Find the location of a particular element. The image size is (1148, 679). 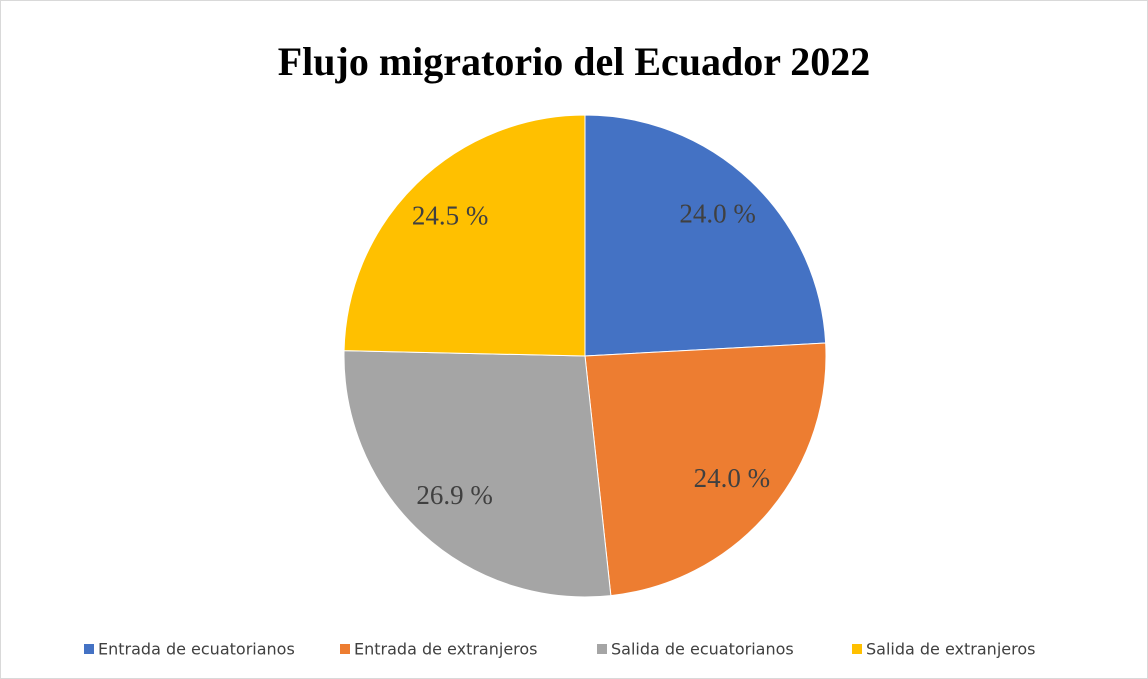

chart-title: Flujo migratorio del Ecuador 2022 is located at coordinates (574, 61).